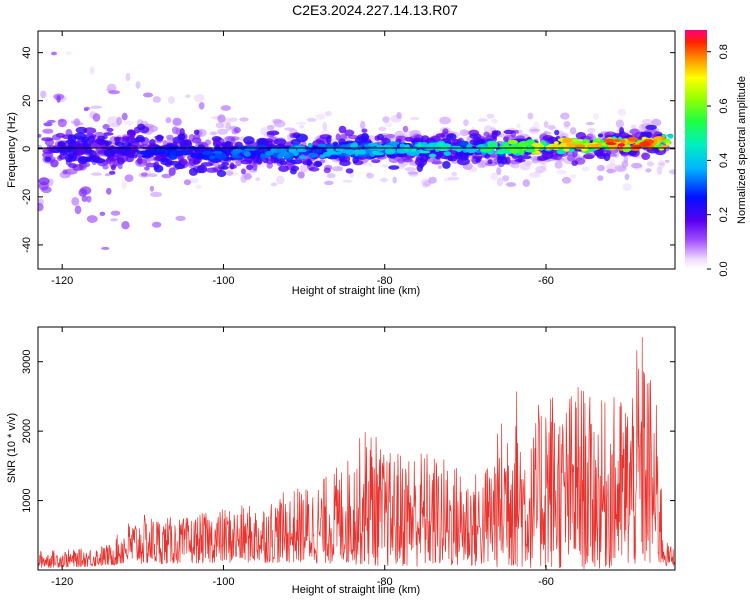  What do you see at coordinates (62, 582) in the screenshot?
I see `x-tick-label: -120` at bounding box center [62, 582].